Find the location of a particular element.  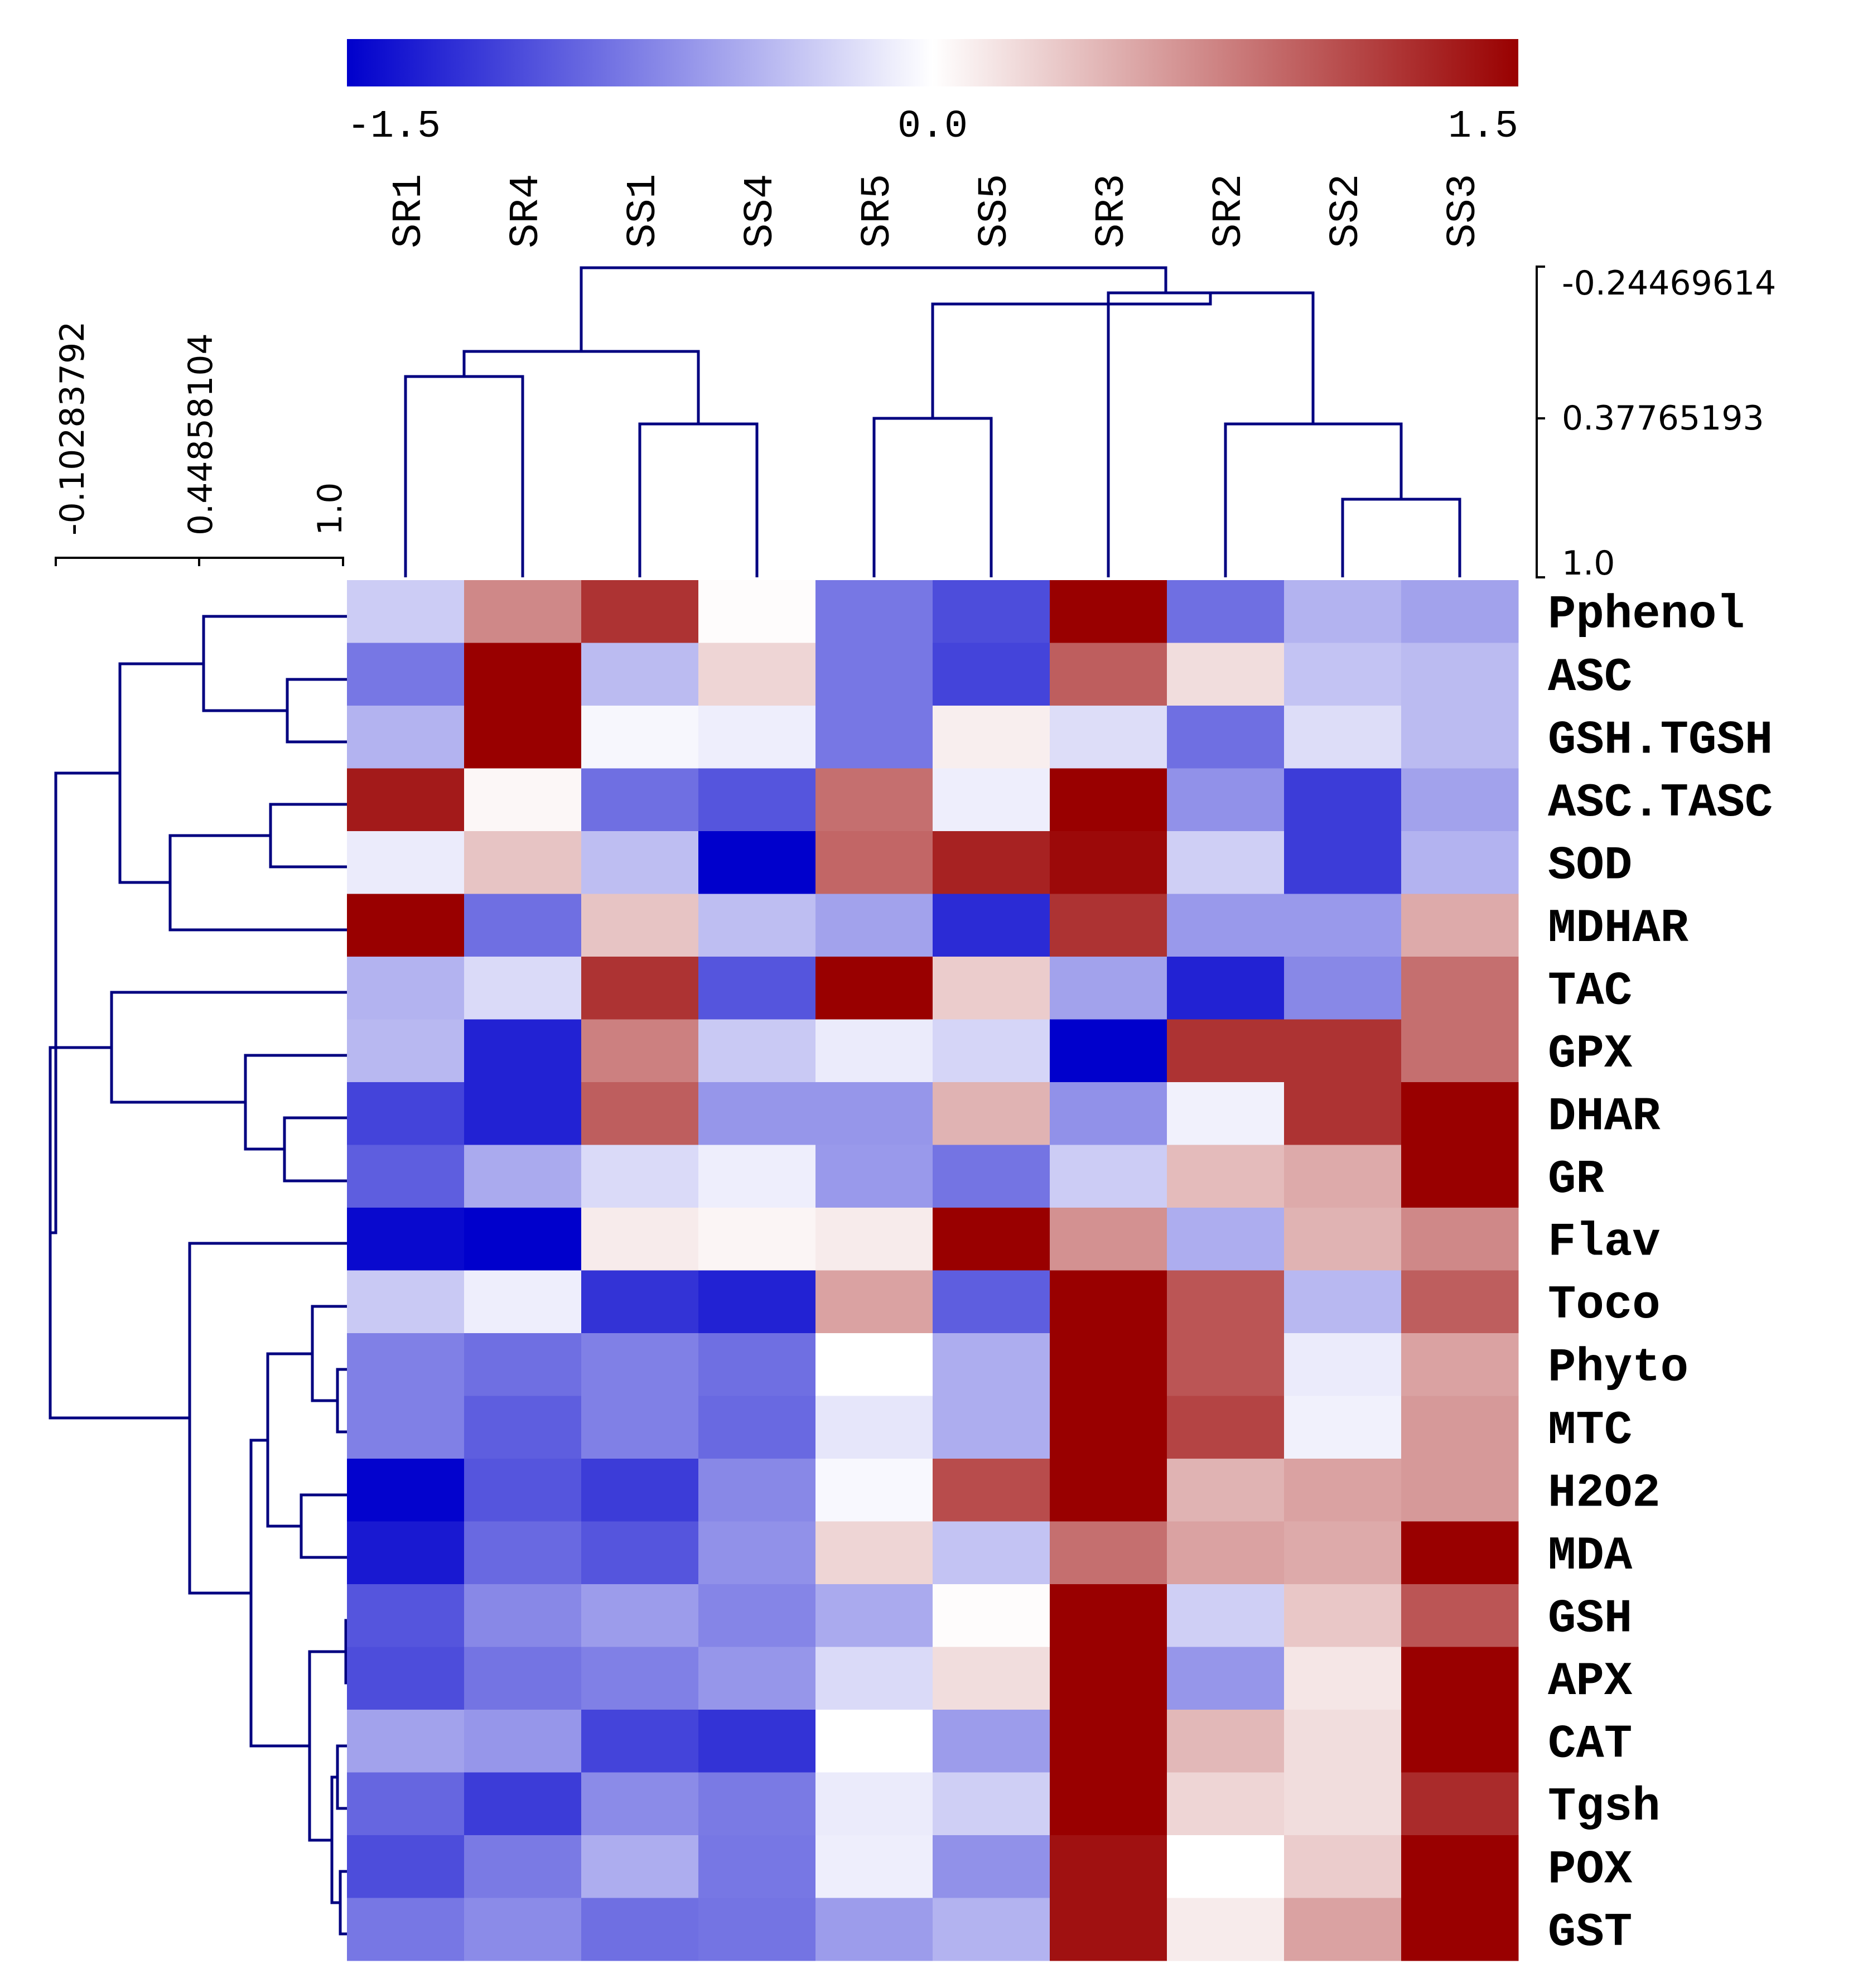

heatmap-cell-mtc-ss4 is located at coordinates (757, 1427).